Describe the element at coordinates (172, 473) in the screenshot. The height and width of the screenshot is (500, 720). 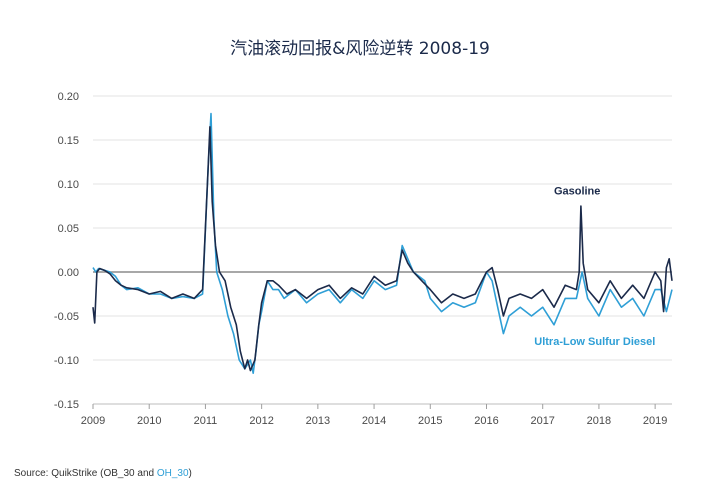
I see `source-highlight: OH_30` at that location.